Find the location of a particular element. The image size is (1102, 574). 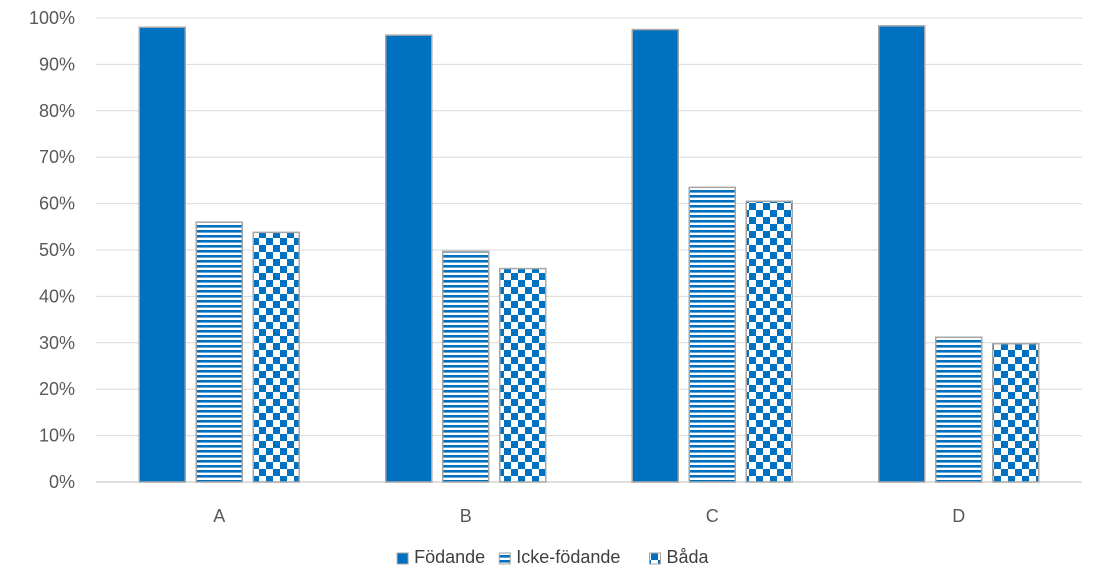

y-tick-label: 10% is located at coordinates (57, 436).